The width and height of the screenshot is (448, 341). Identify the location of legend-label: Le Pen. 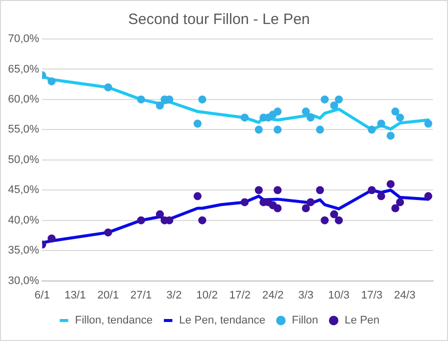
(362, 320).